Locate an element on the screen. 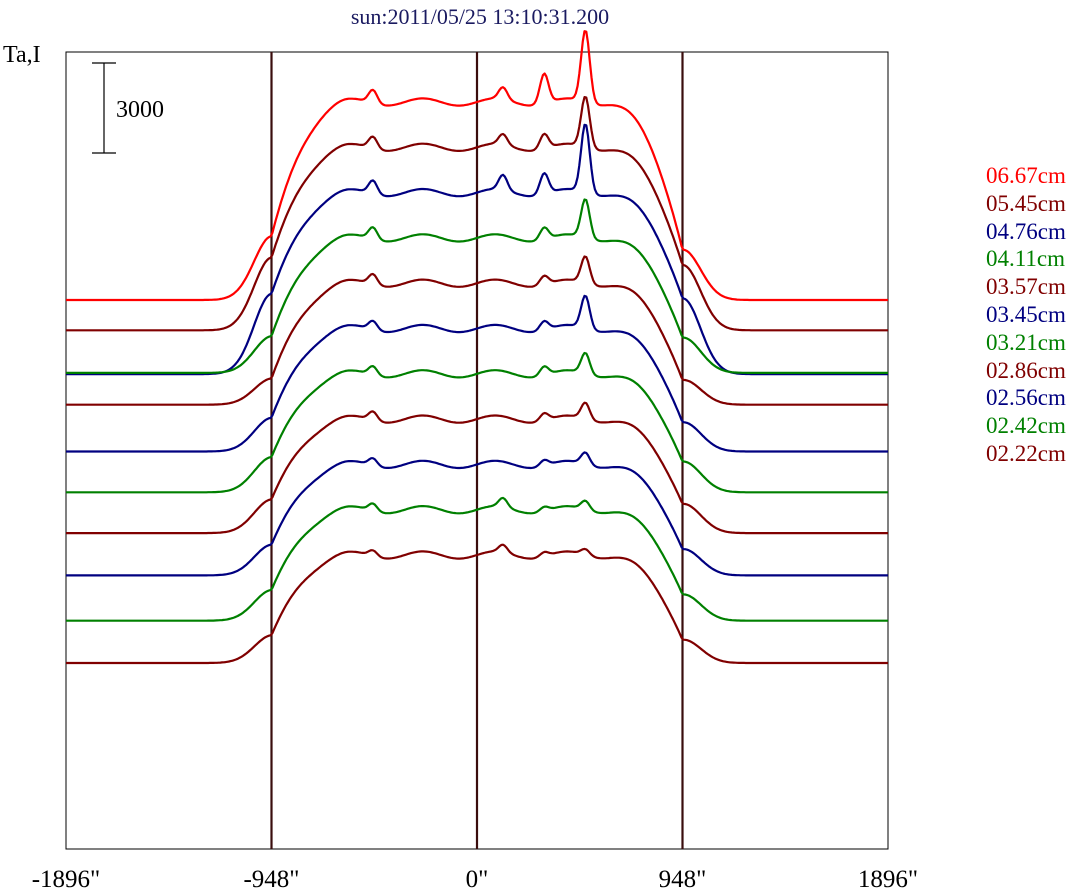 The width and height of the screenshot is (1089, 893). x-tick-labels: -1896" -948" 0" 948" 1896" is located at coordinates (475, 879).